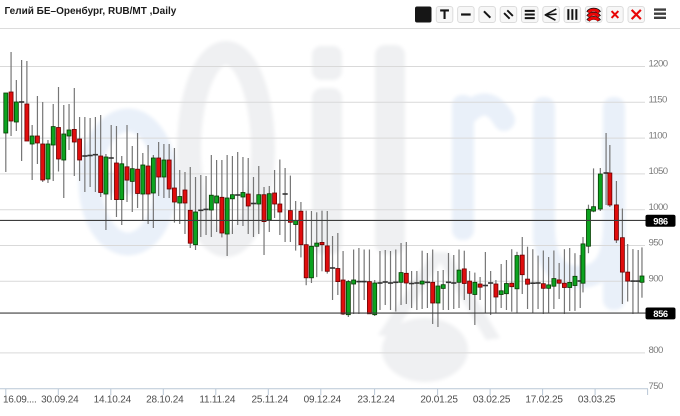 This screenshot has height=416, width=680. I want to click on svg-text: 11.11.24, so click(217, 400).